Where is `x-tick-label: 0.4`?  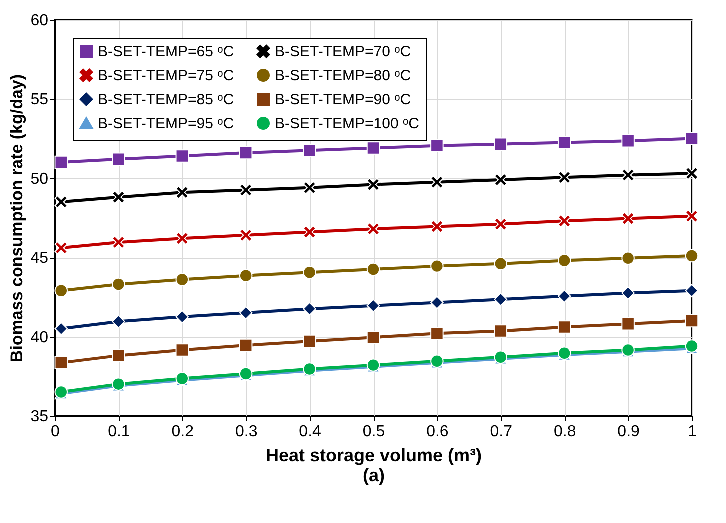 x-tick-label: 0.4 is located at coordinates (310, 432).